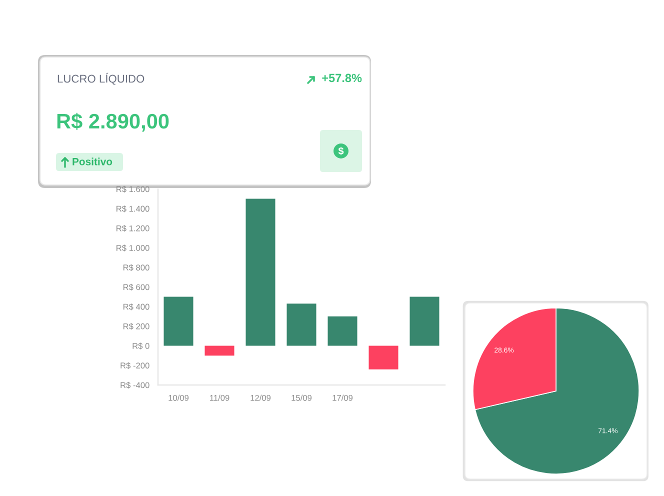  What do you see at coordinates (557, 391) in the screenshot?
I see `pie-slice` at bounding box center [557, 391].